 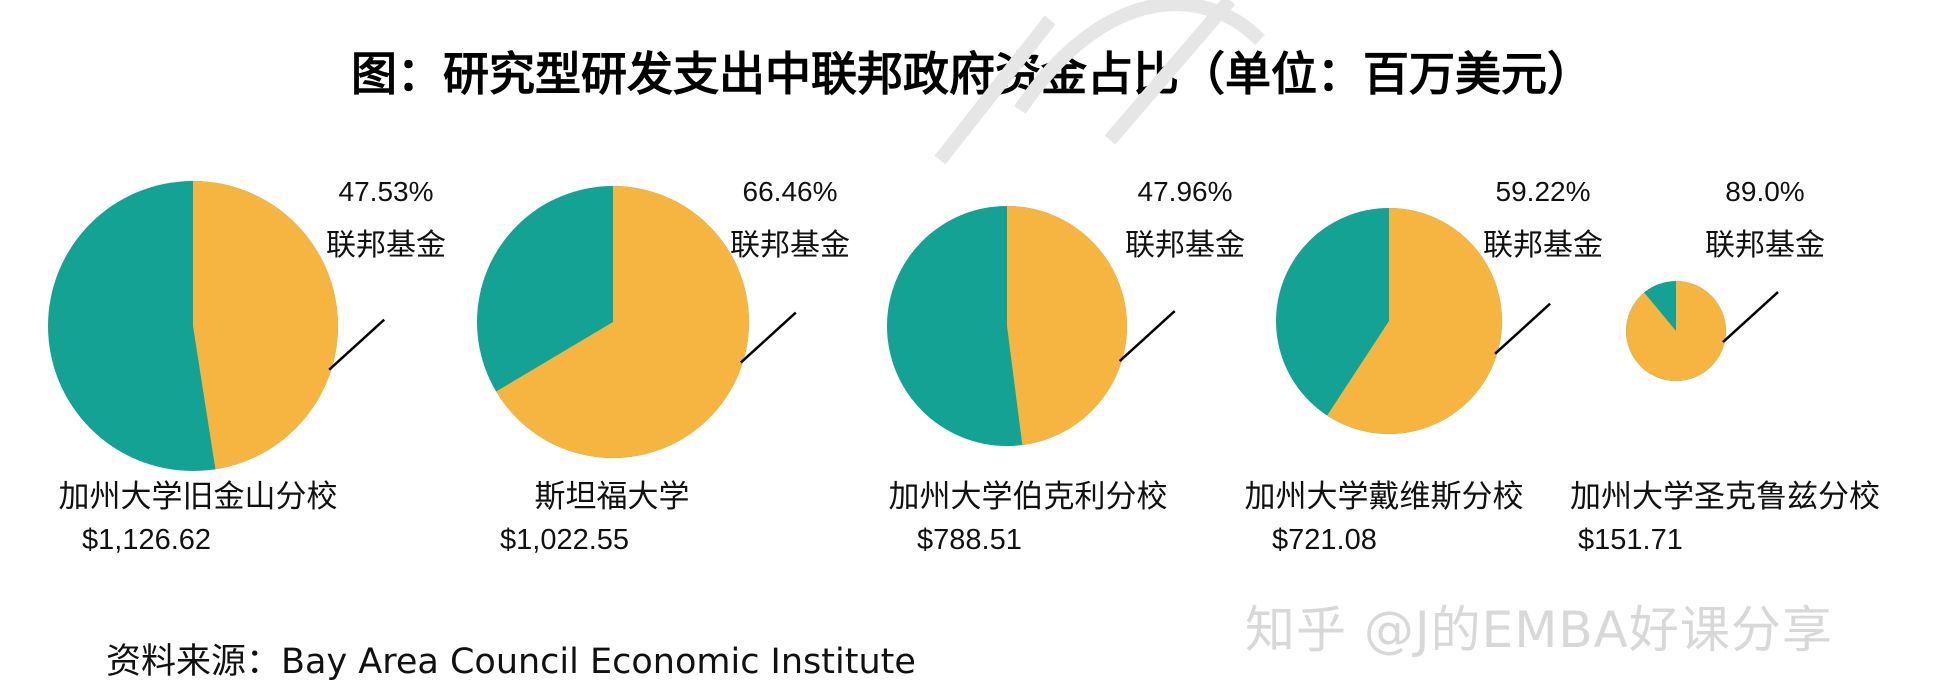 I want to click on background-watermark-mark, so click(x=1099, y=82).